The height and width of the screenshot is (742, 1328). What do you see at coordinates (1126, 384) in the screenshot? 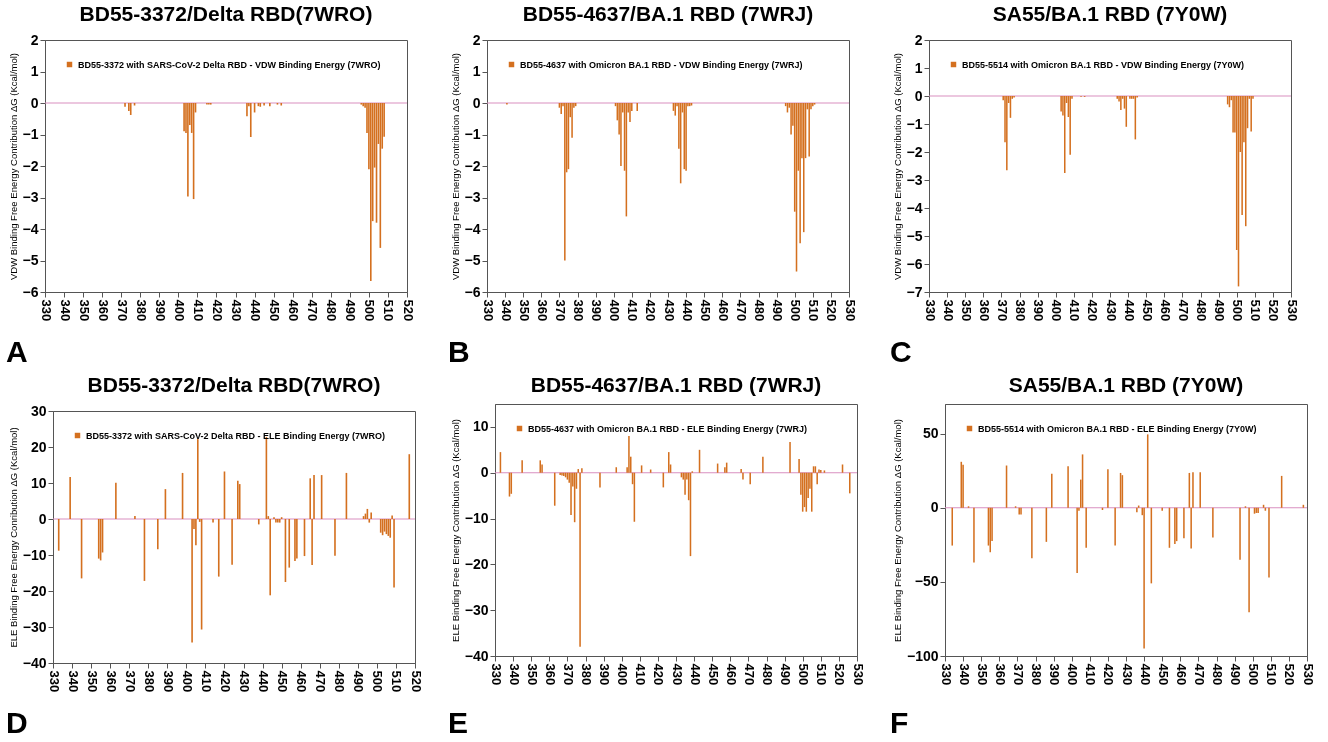
I see `chart-title: SA55/BA.1 RBD (7Y0W)` at bounding box center [1126, 384].